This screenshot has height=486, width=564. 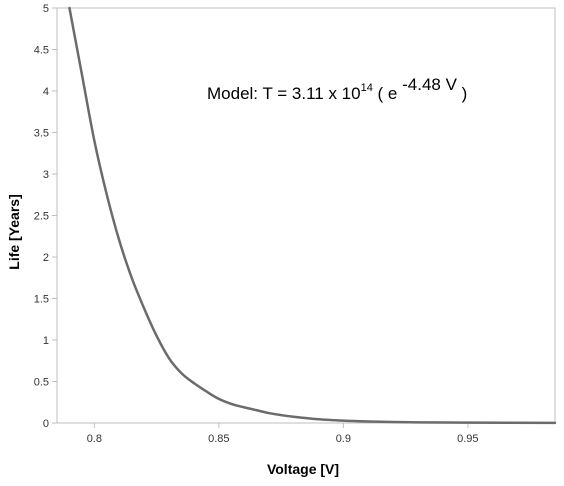 What do you see at coordinates (46, 9) in the screenshot?
I see `y-tick-label: 5` at bounding box center [46, 9].